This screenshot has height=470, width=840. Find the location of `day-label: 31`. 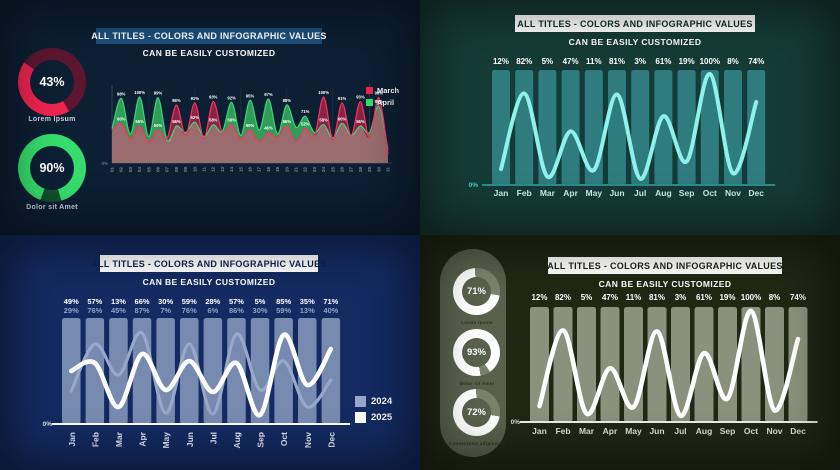

day-label: 31 is located at coordinates (388, 170).